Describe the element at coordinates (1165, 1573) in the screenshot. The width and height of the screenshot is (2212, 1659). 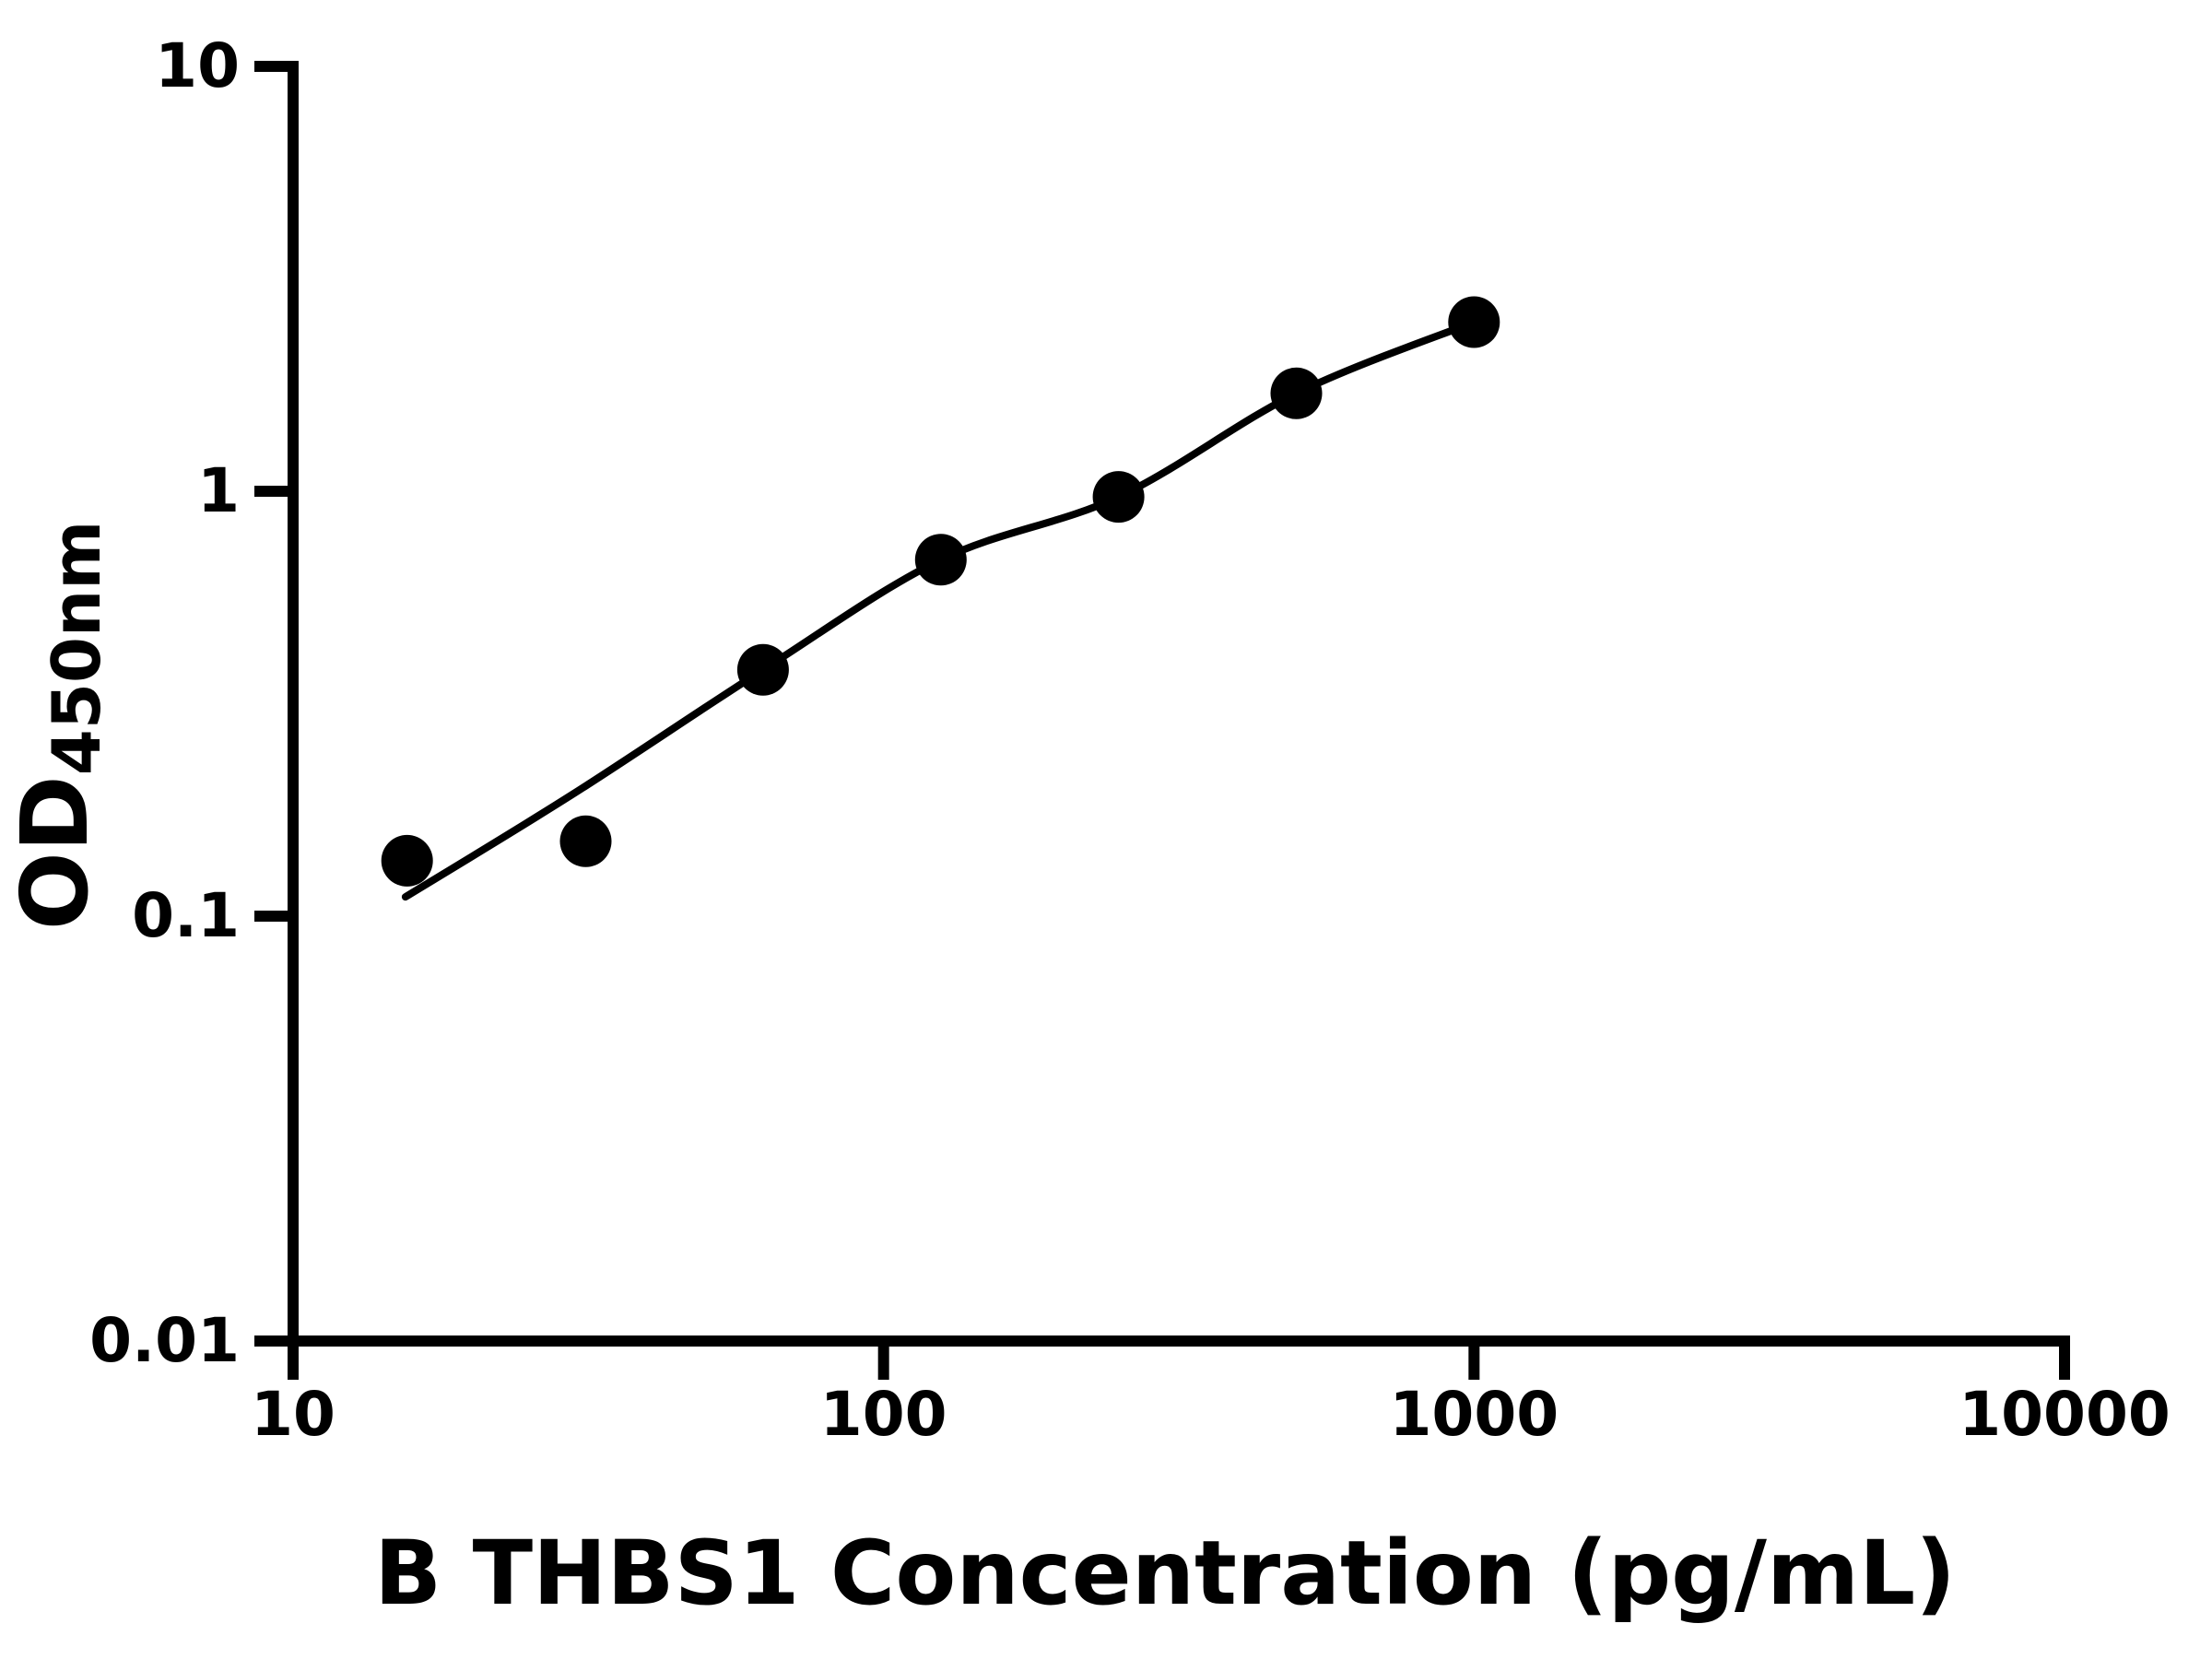
I see `x-axis-title: B THBS1 Concentration (pg/mL)` at that location.